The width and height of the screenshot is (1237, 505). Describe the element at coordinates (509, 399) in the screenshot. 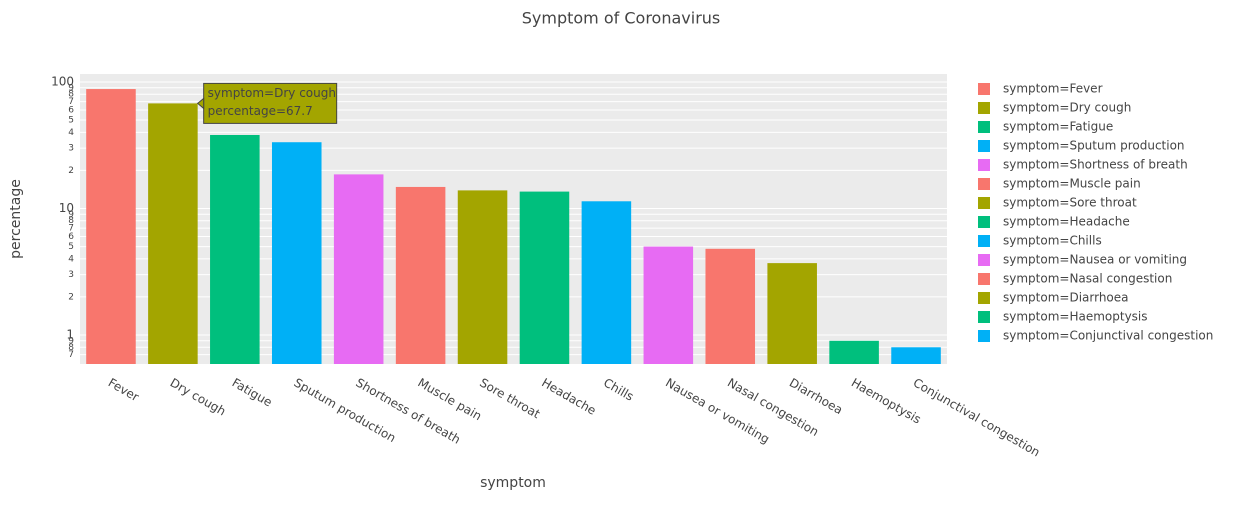

I see `x-tick-label: Sore throat` at that location.